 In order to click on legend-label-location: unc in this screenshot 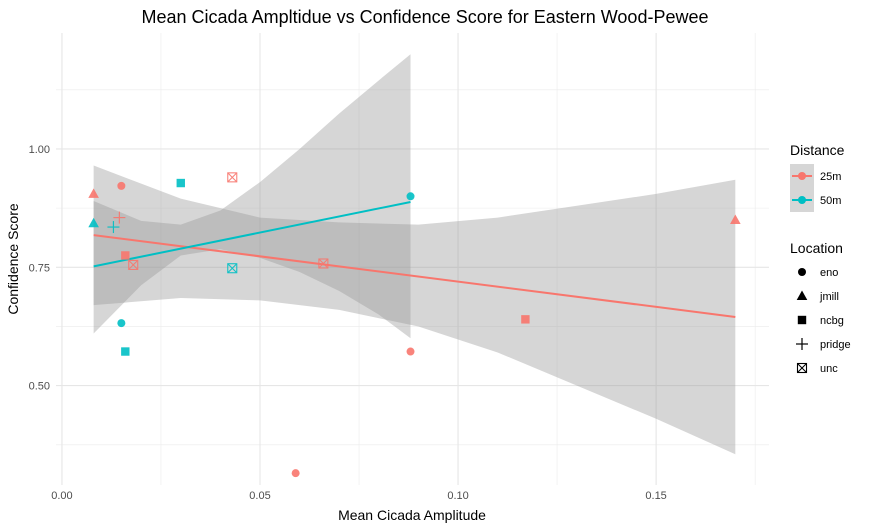, I will do `click(829, 369)`.